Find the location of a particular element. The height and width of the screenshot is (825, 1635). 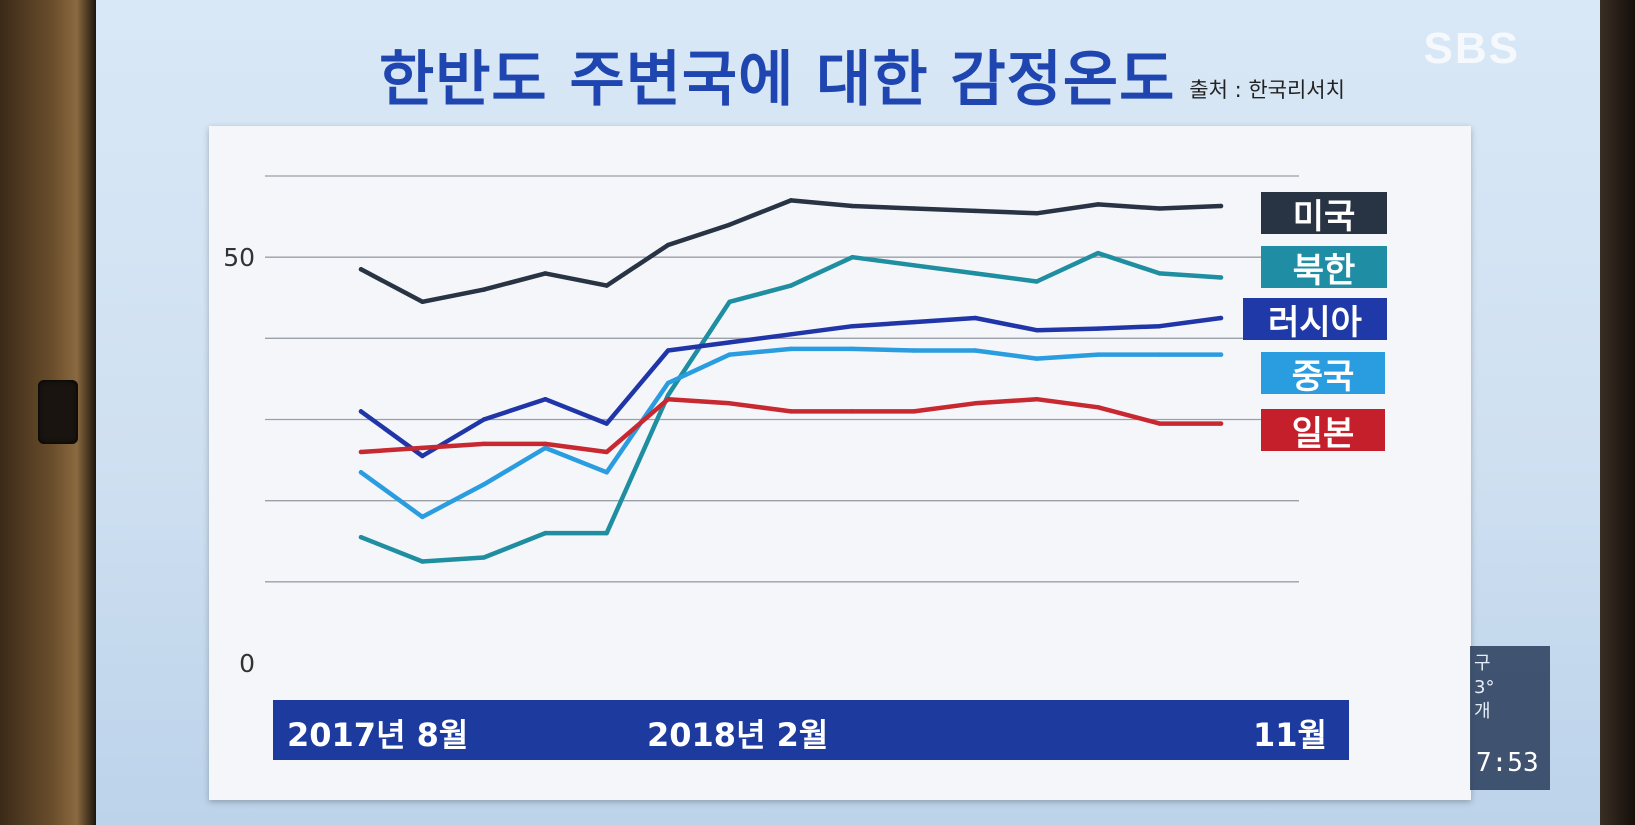

legend-tag-china: 중국 is located at coordinates (1323, 374).